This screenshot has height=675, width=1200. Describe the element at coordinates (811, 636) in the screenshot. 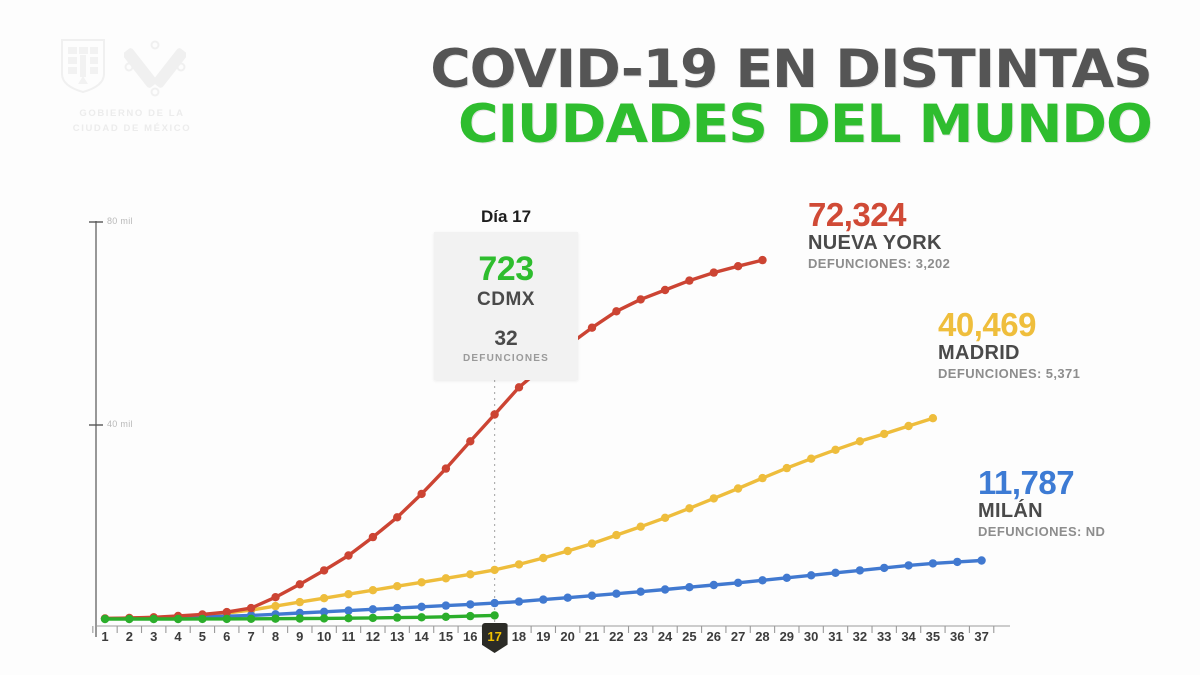

I see `xtick-label: 30` at that location.